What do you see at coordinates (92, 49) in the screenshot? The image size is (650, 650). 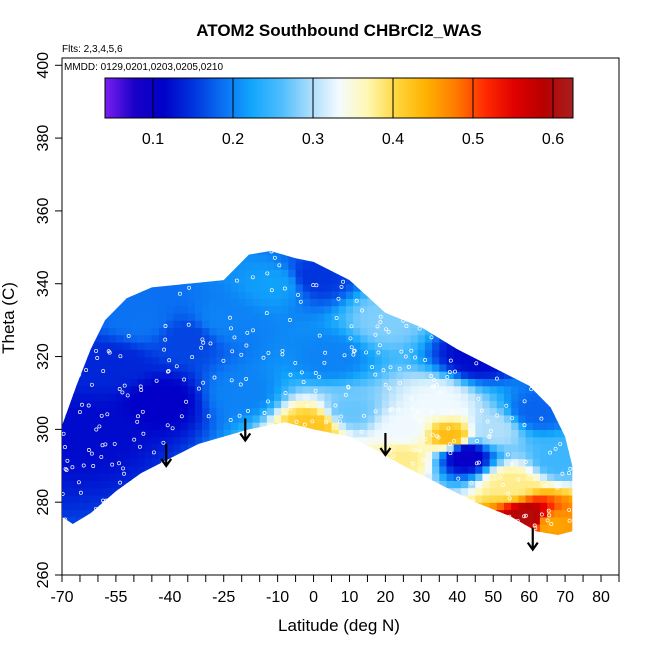 I see `flights-annotation: Flts: 2,3,4,5,6` at bounding box center [92, 49].